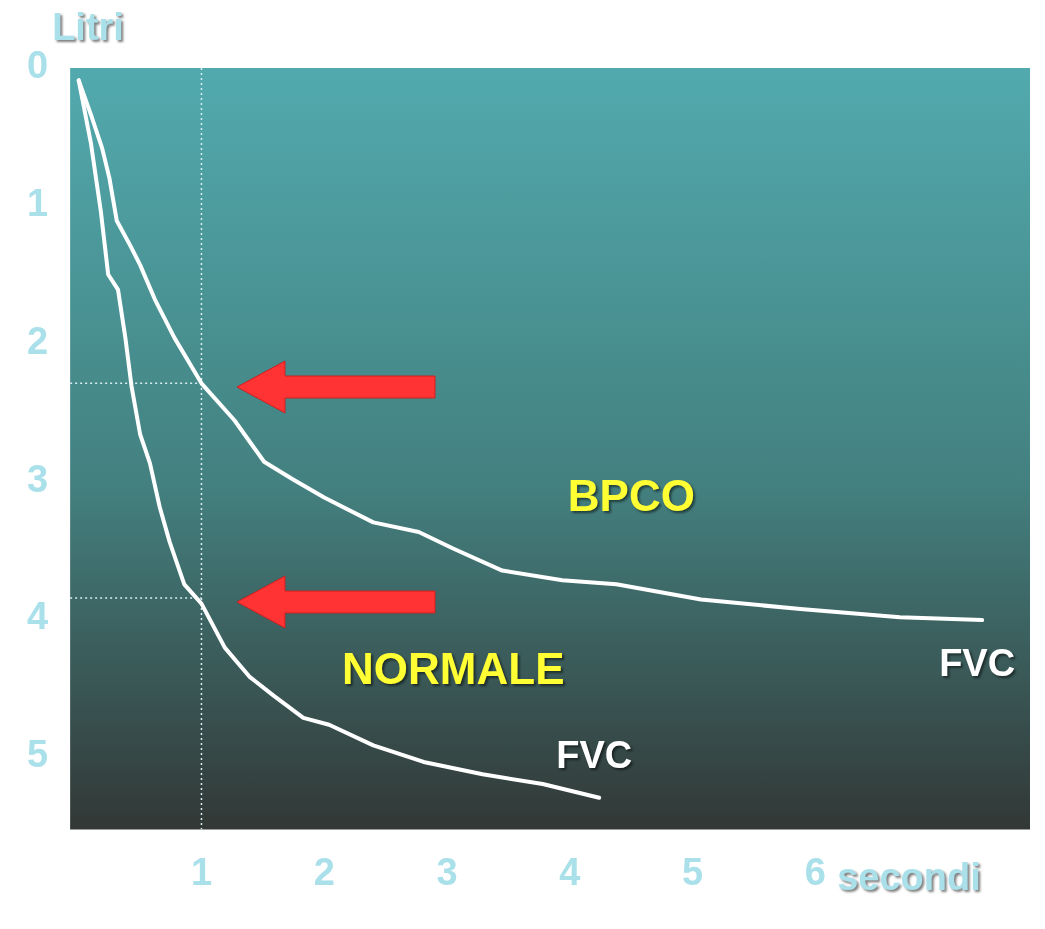 This screenshot has width=1045, height=929. Describe the element at coordinates (815, 871) in the screenshot. I see `x-tick-label: 6` at that location.